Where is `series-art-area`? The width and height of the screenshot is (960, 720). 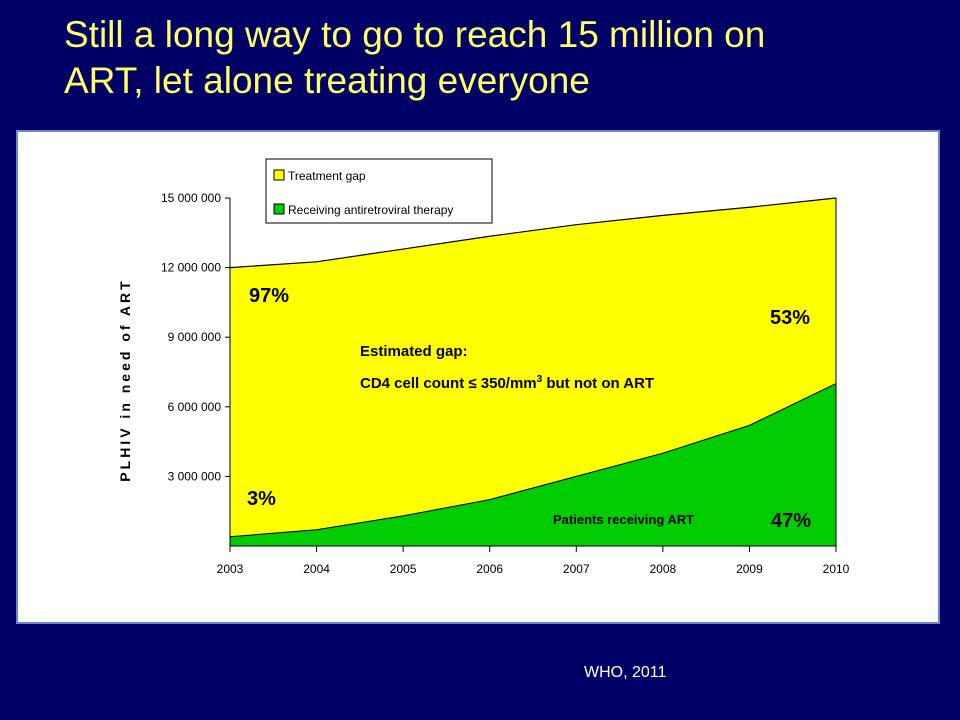
series-art-area is located at coordinates (533, 464).